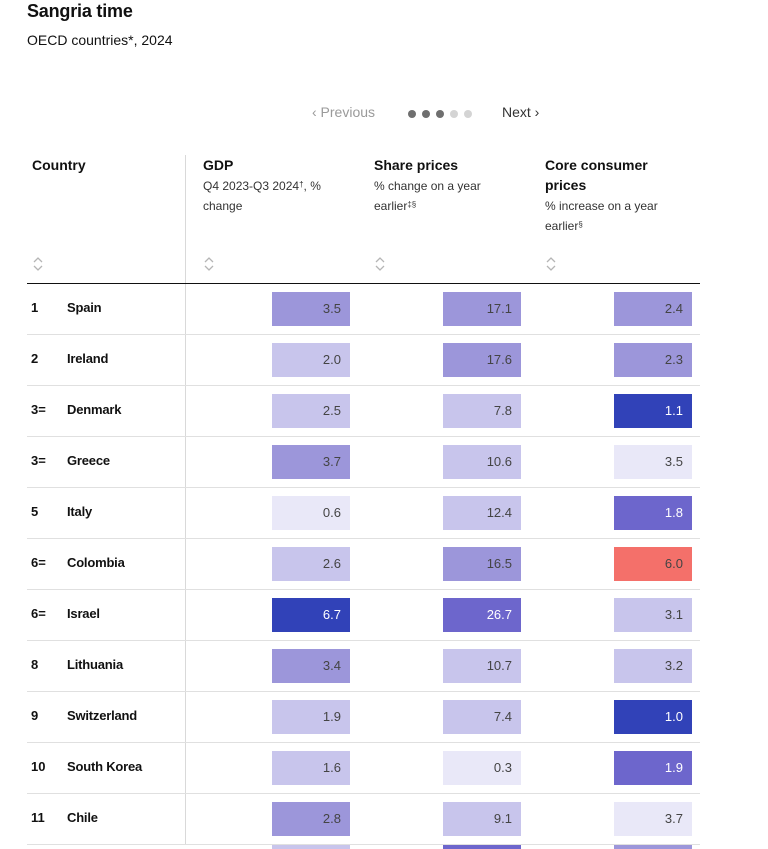  Describe the element at coordinates (653, 564) in the screenshot. I see `core-prices-cell: 6.0` at that location.